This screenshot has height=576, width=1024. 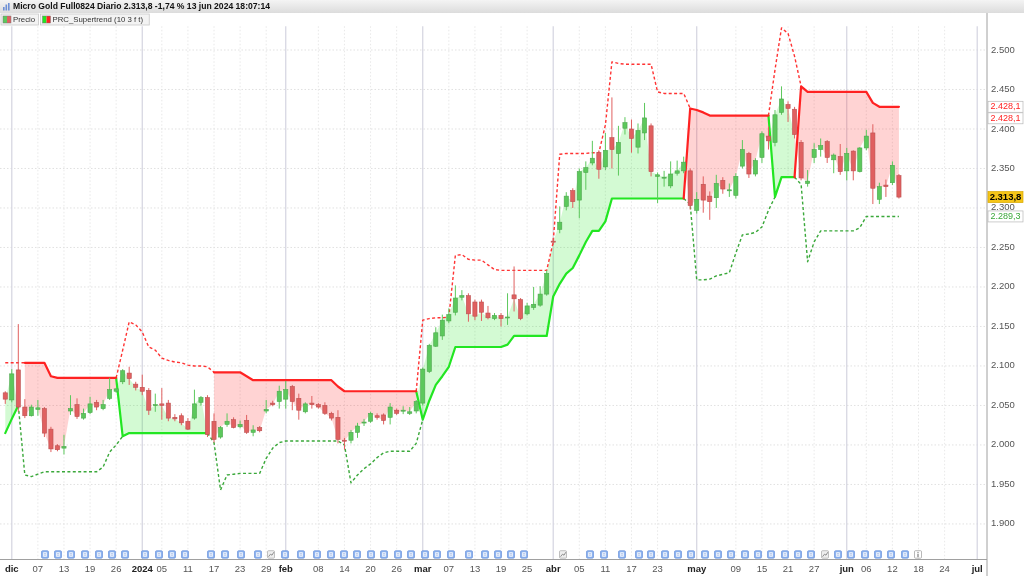 What do you see at coordinates (142, 568) in the screenshot?
I see `x-tick-label: 2024` at bounding box center [142, 568].